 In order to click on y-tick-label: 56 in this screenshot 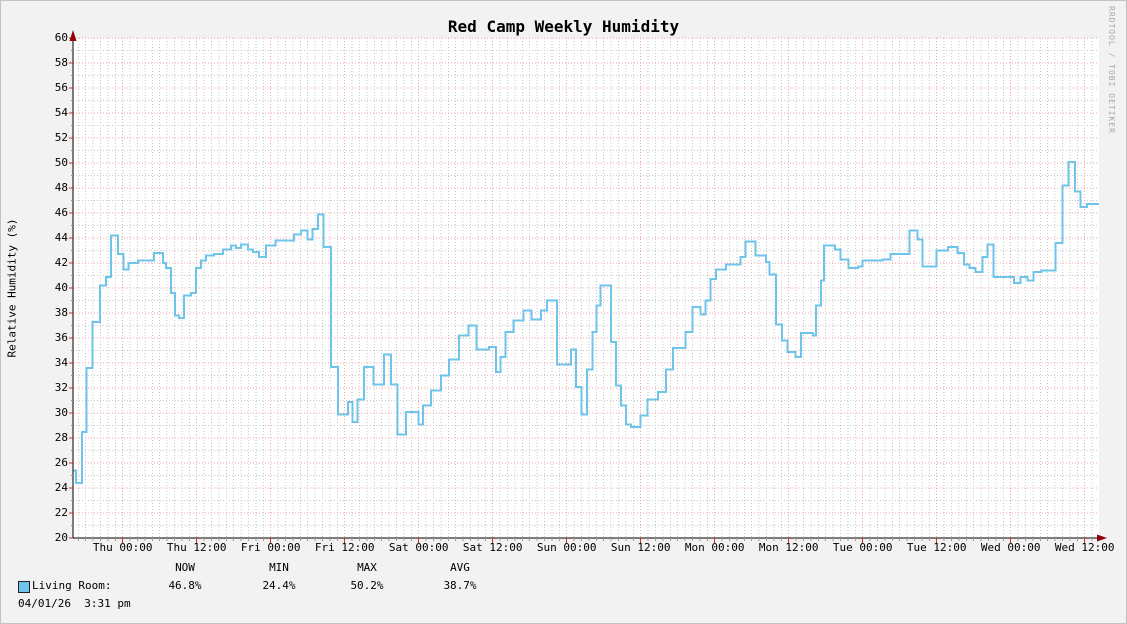, I will do `click(61, 87)`.